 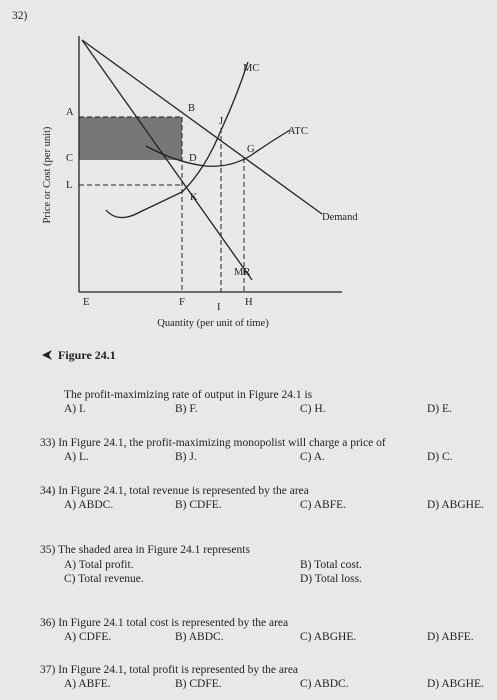 I want to click on point-label: G, so click(x=251, y=149).